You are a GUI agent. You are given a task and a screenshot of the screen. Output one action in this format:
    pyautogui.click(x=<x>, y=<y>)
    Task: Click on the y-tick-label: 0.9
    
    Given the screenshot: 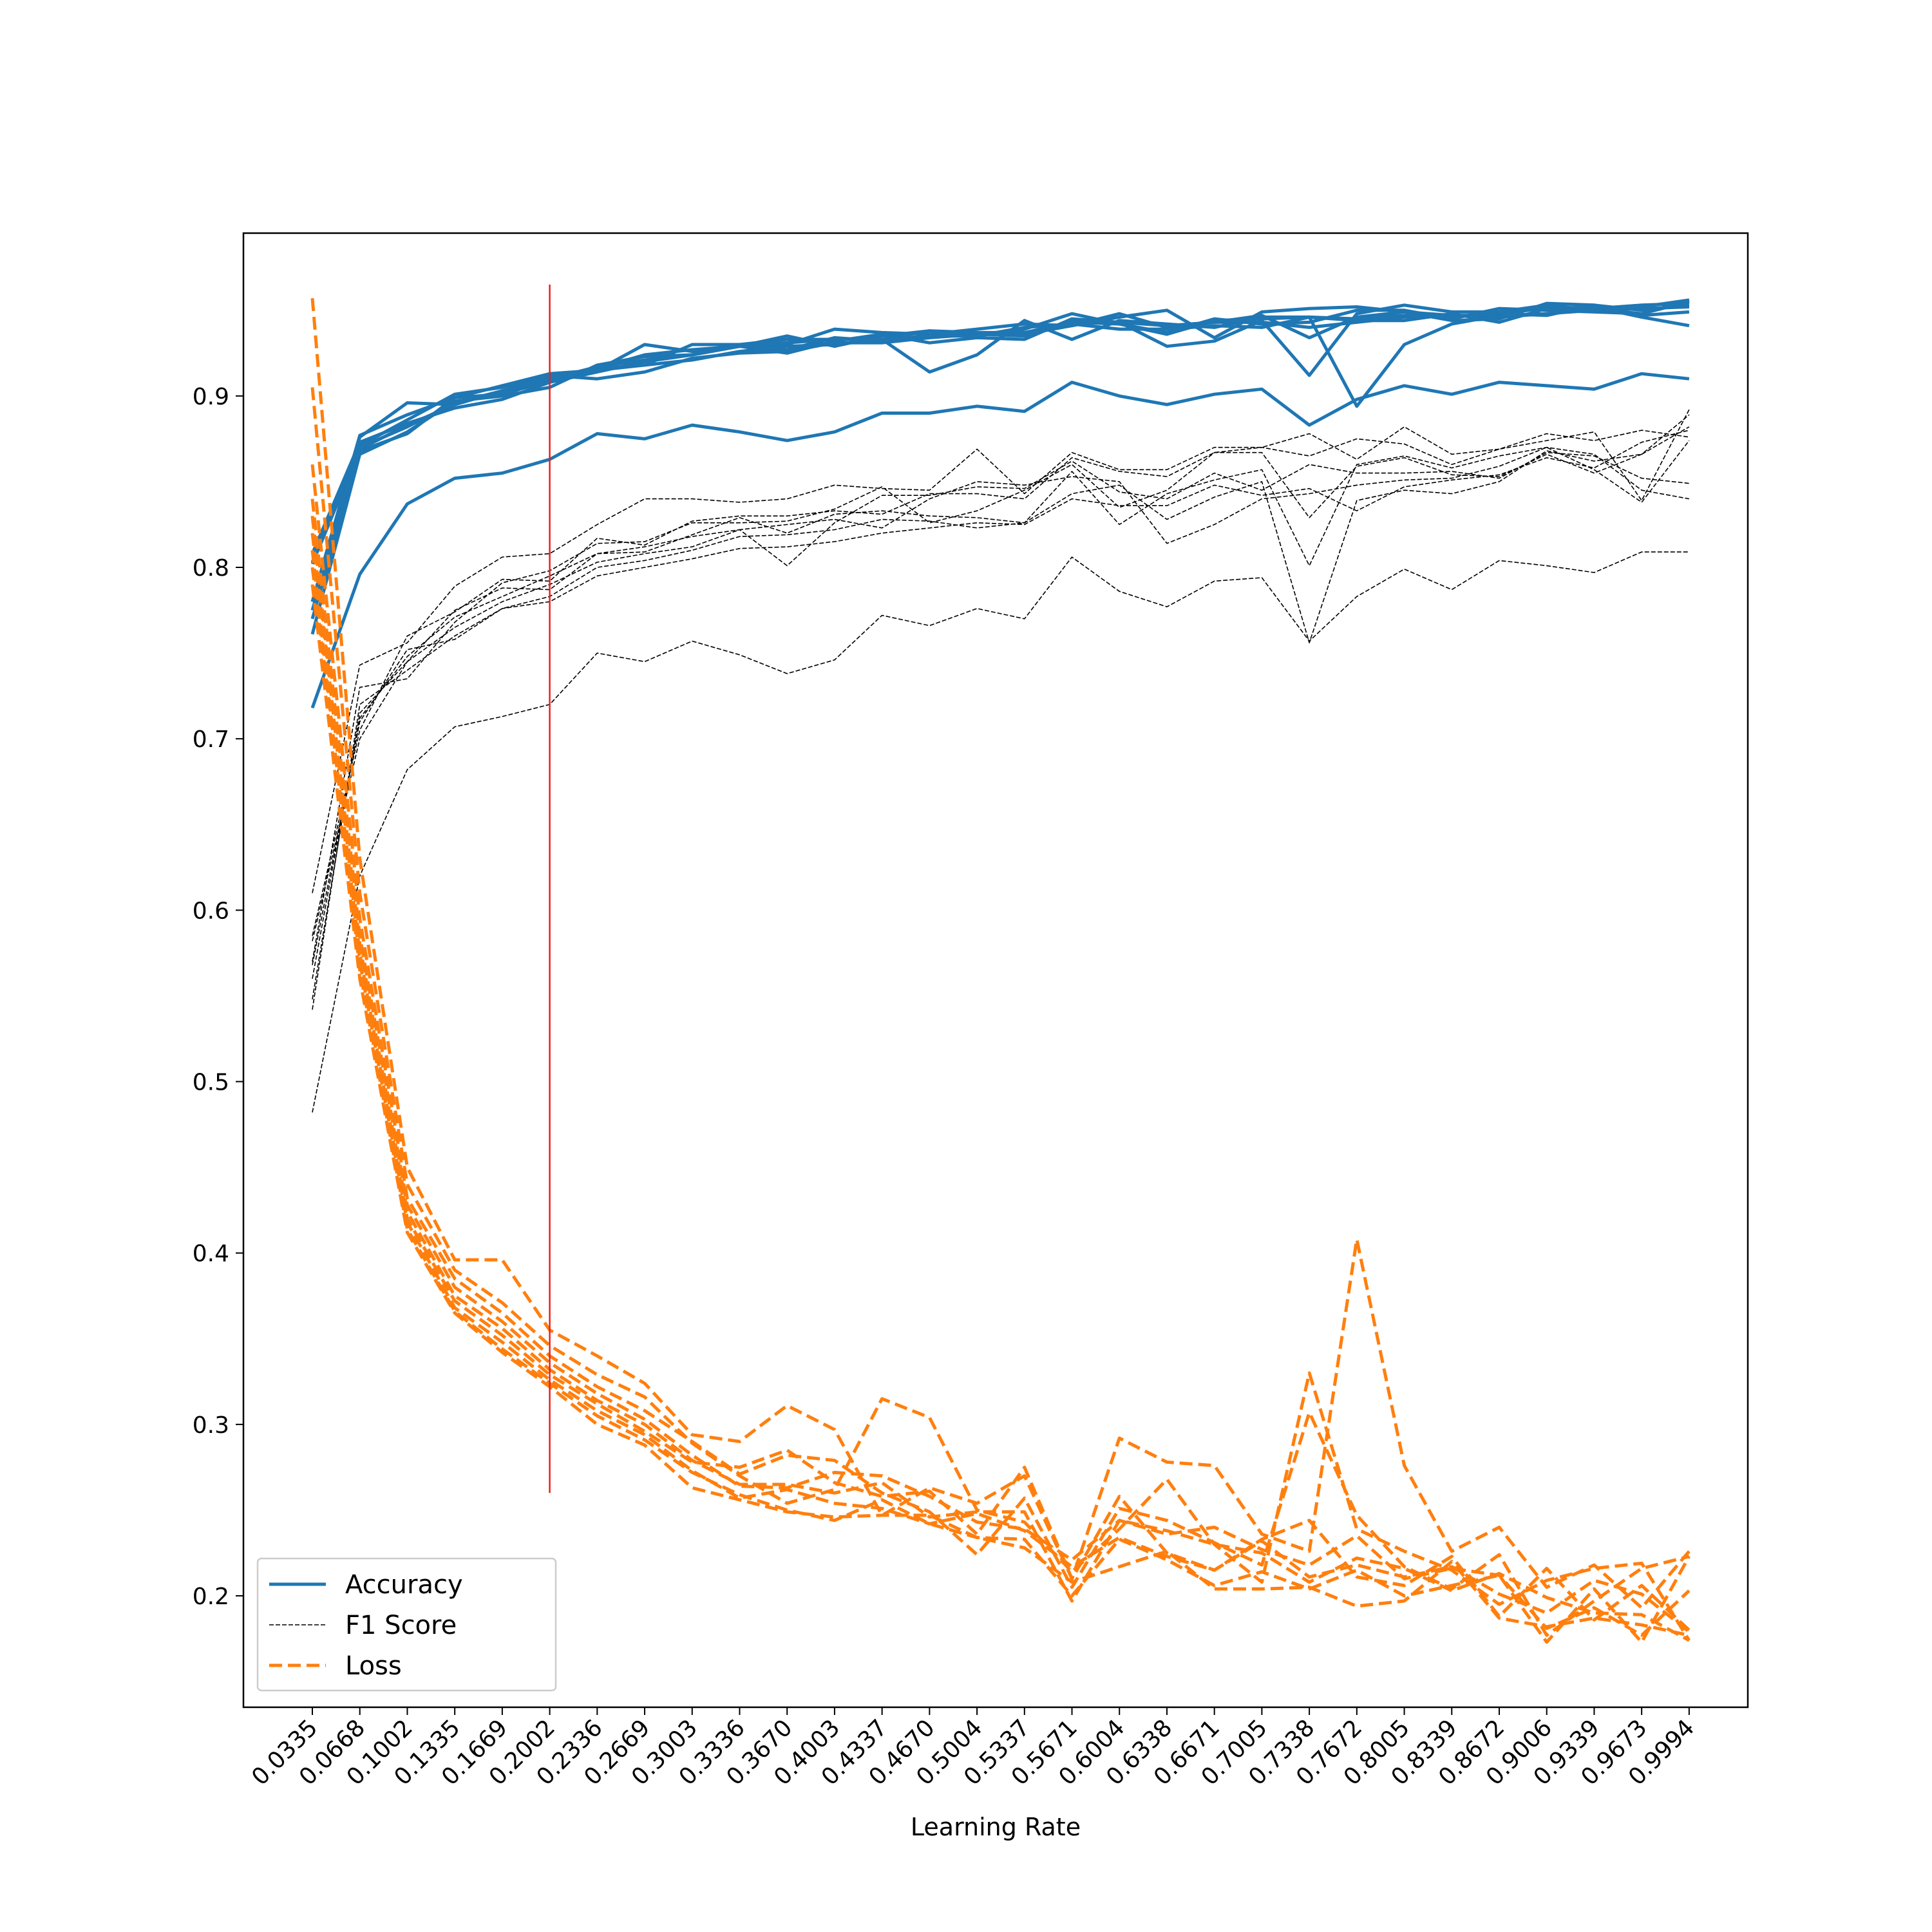 What is the action you would take?
    pyautogui.click(x=211, y=397)
    